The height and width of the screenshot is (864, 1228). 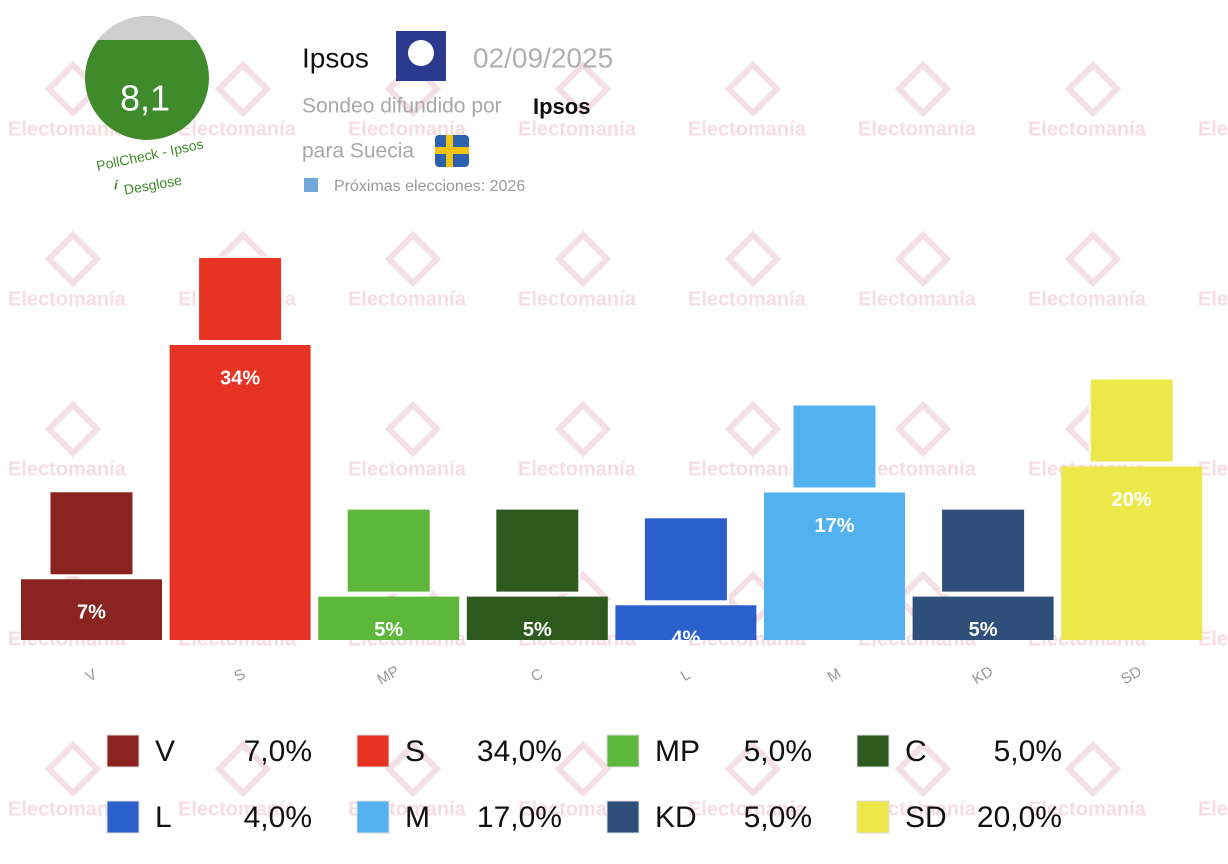 What do you see at coordinates (91, 676) in the screenshot?
I see `x-tick-label: V` at bounding box center [91, 676].